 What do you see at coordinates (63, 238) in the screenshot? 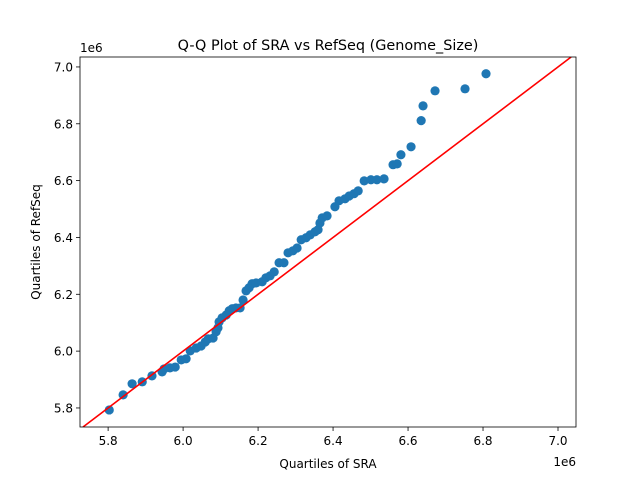
I see `y-tick-label: 6.4` at bounding box center [63, 238].